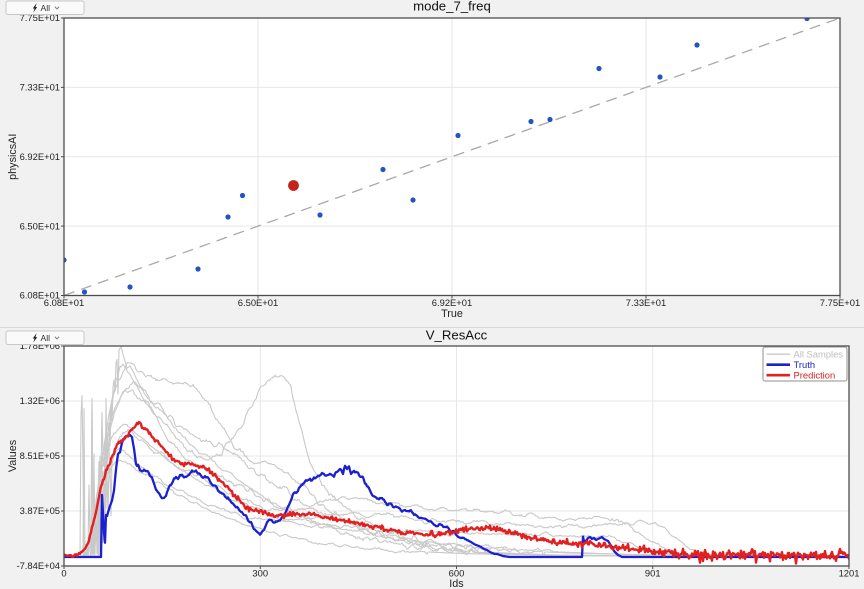  I want to click on svg-text: 901, so click(653, 573).